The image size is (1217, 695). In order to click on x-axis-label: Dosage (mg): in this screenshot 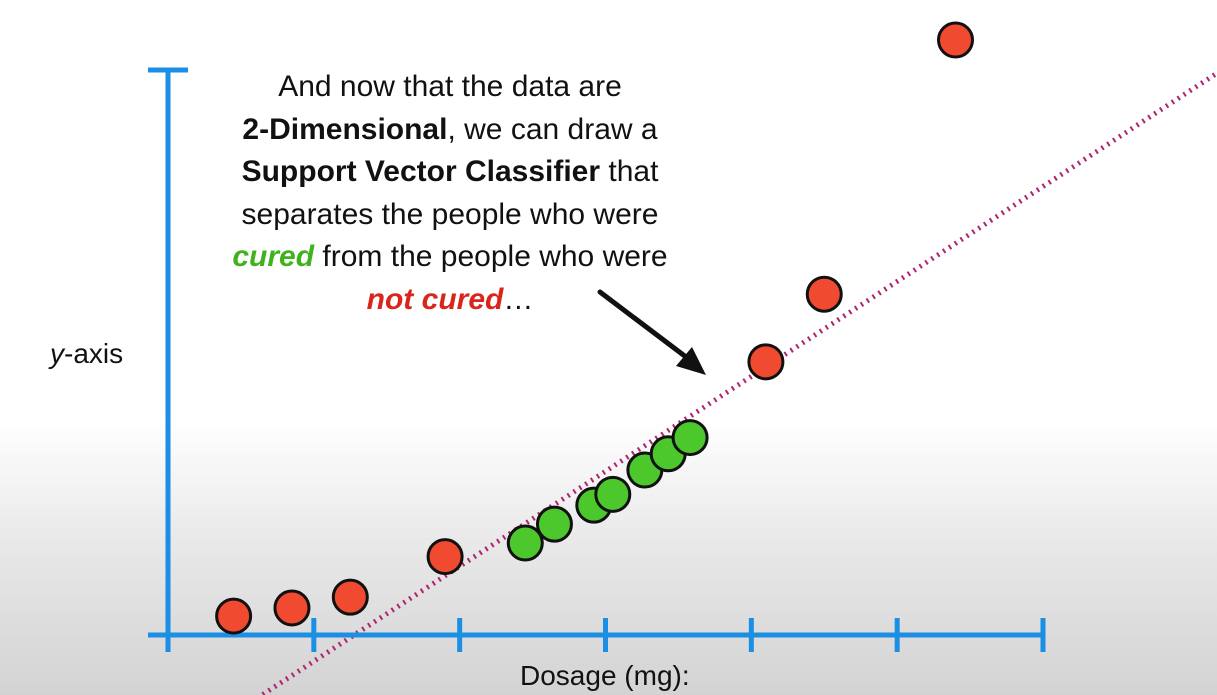, I will do `click(605, 675)`.